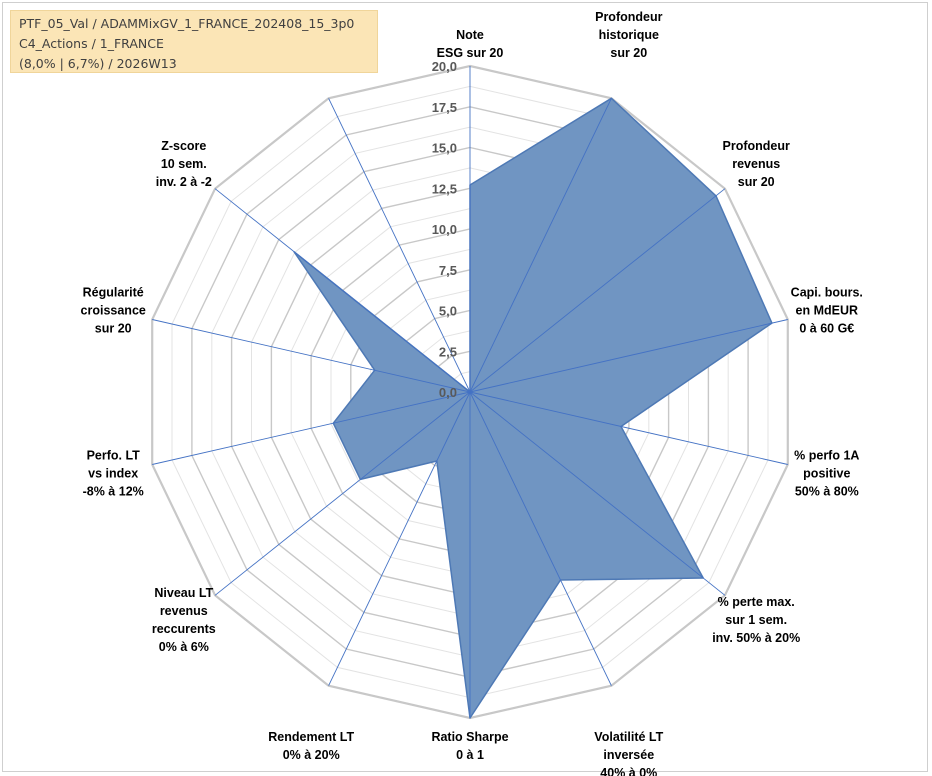  I want to click on axis-label-line: en MdEUR, so click(827, 311).